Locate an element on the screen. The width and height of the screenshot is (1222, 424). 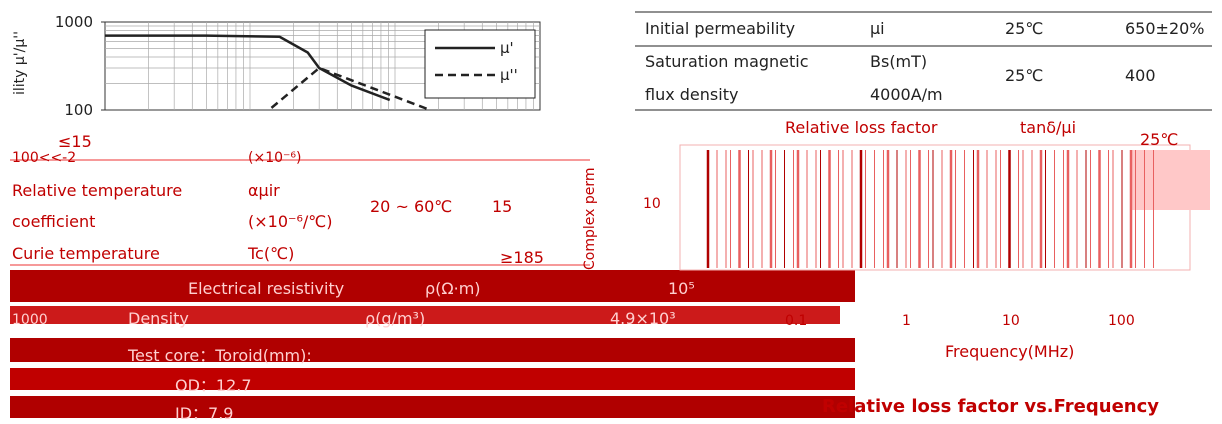
cell: μi is located at coordinates (877, 28).